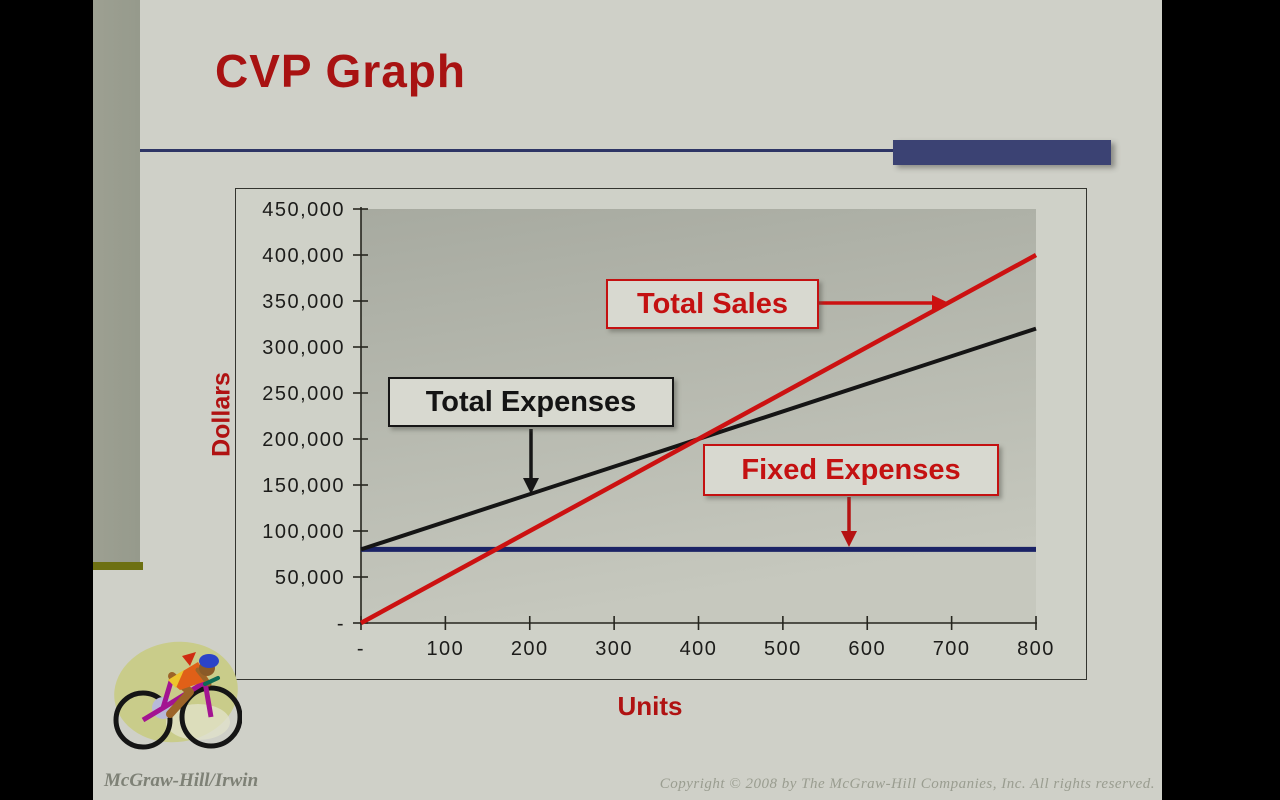 The width and height of the screenshot is (1280, 800). I want to click on svg-text: 300,000, so click(303, 348).